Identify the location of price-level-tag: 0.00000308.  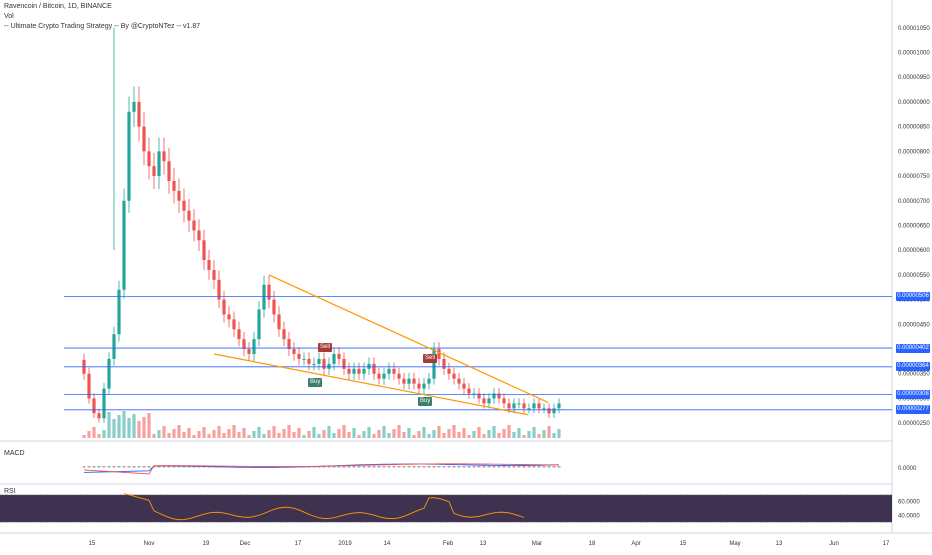
(913, 394).